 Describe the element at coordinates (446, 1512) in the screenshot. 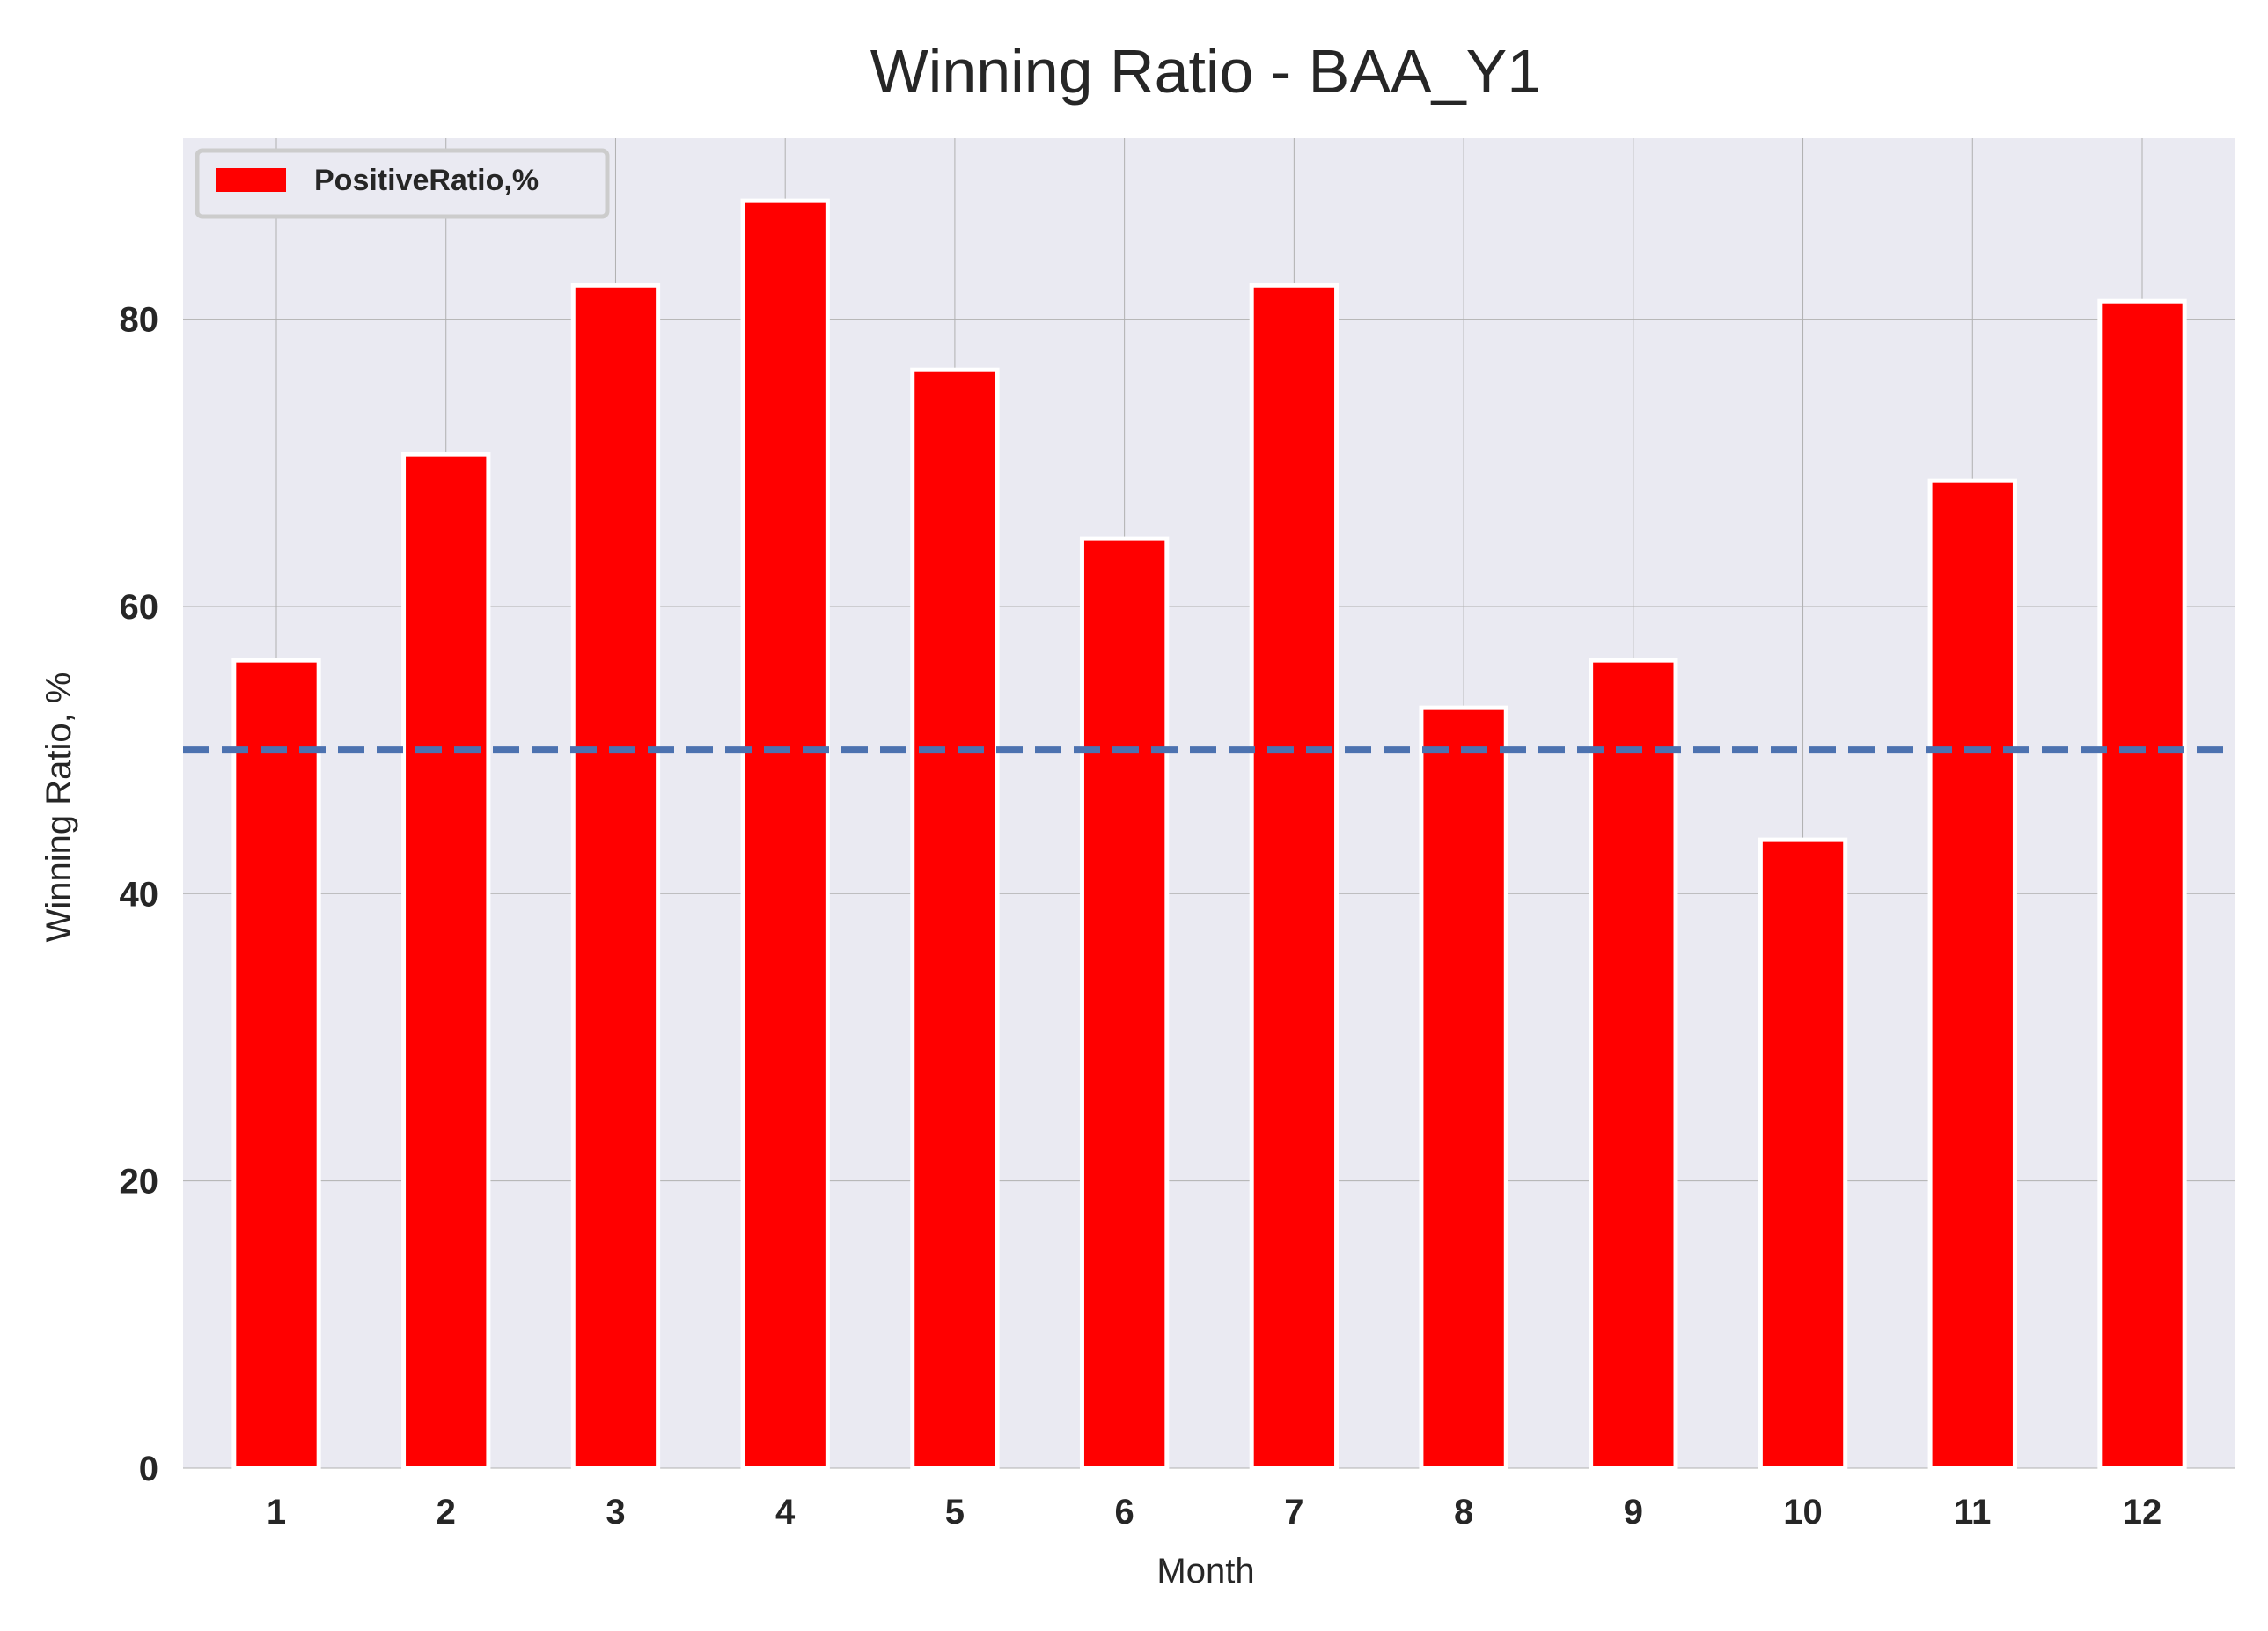

I see `x-tick-label: 2` at that location.